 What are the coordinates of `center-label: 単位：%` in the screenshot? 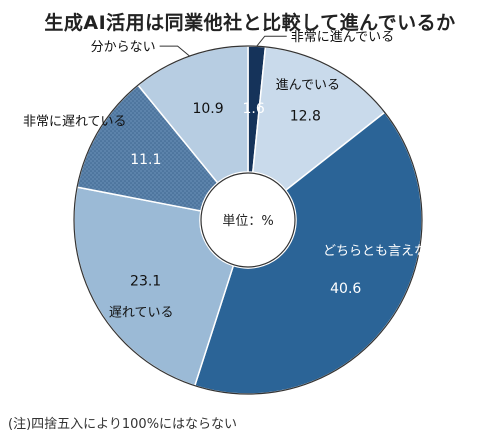 It's located at (247, 221).